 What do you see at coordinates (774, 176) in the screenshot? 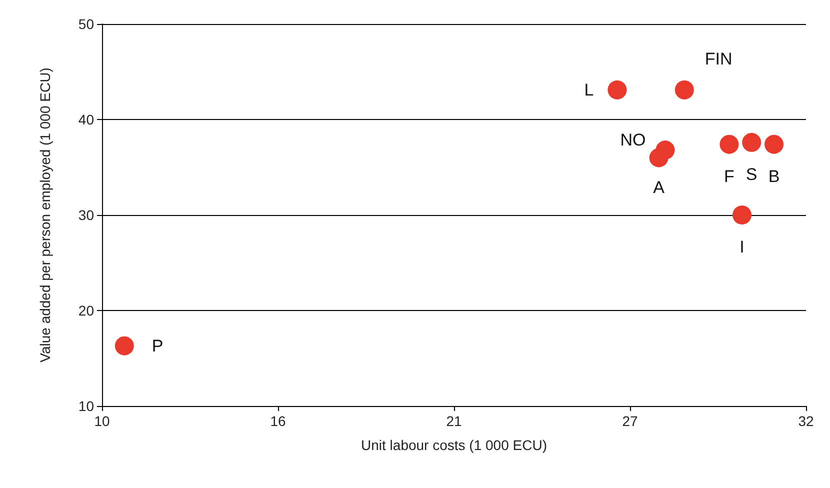
I see `series-label: B` at bounding box center [774, 176].